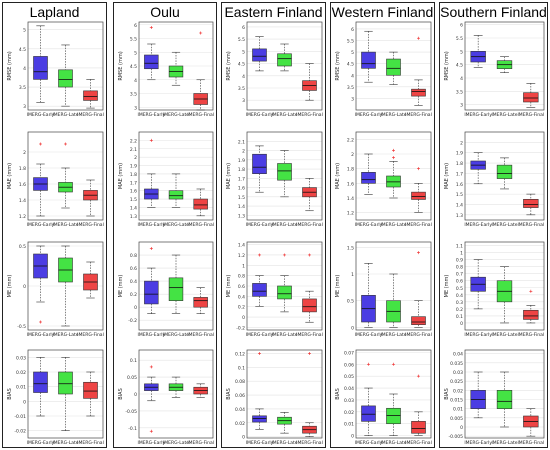 This screenshot has height=450, width=550. Describe the element at coordinates (131, 412) in the screenshot. I see `y-tick-label: -0.05` at that location.